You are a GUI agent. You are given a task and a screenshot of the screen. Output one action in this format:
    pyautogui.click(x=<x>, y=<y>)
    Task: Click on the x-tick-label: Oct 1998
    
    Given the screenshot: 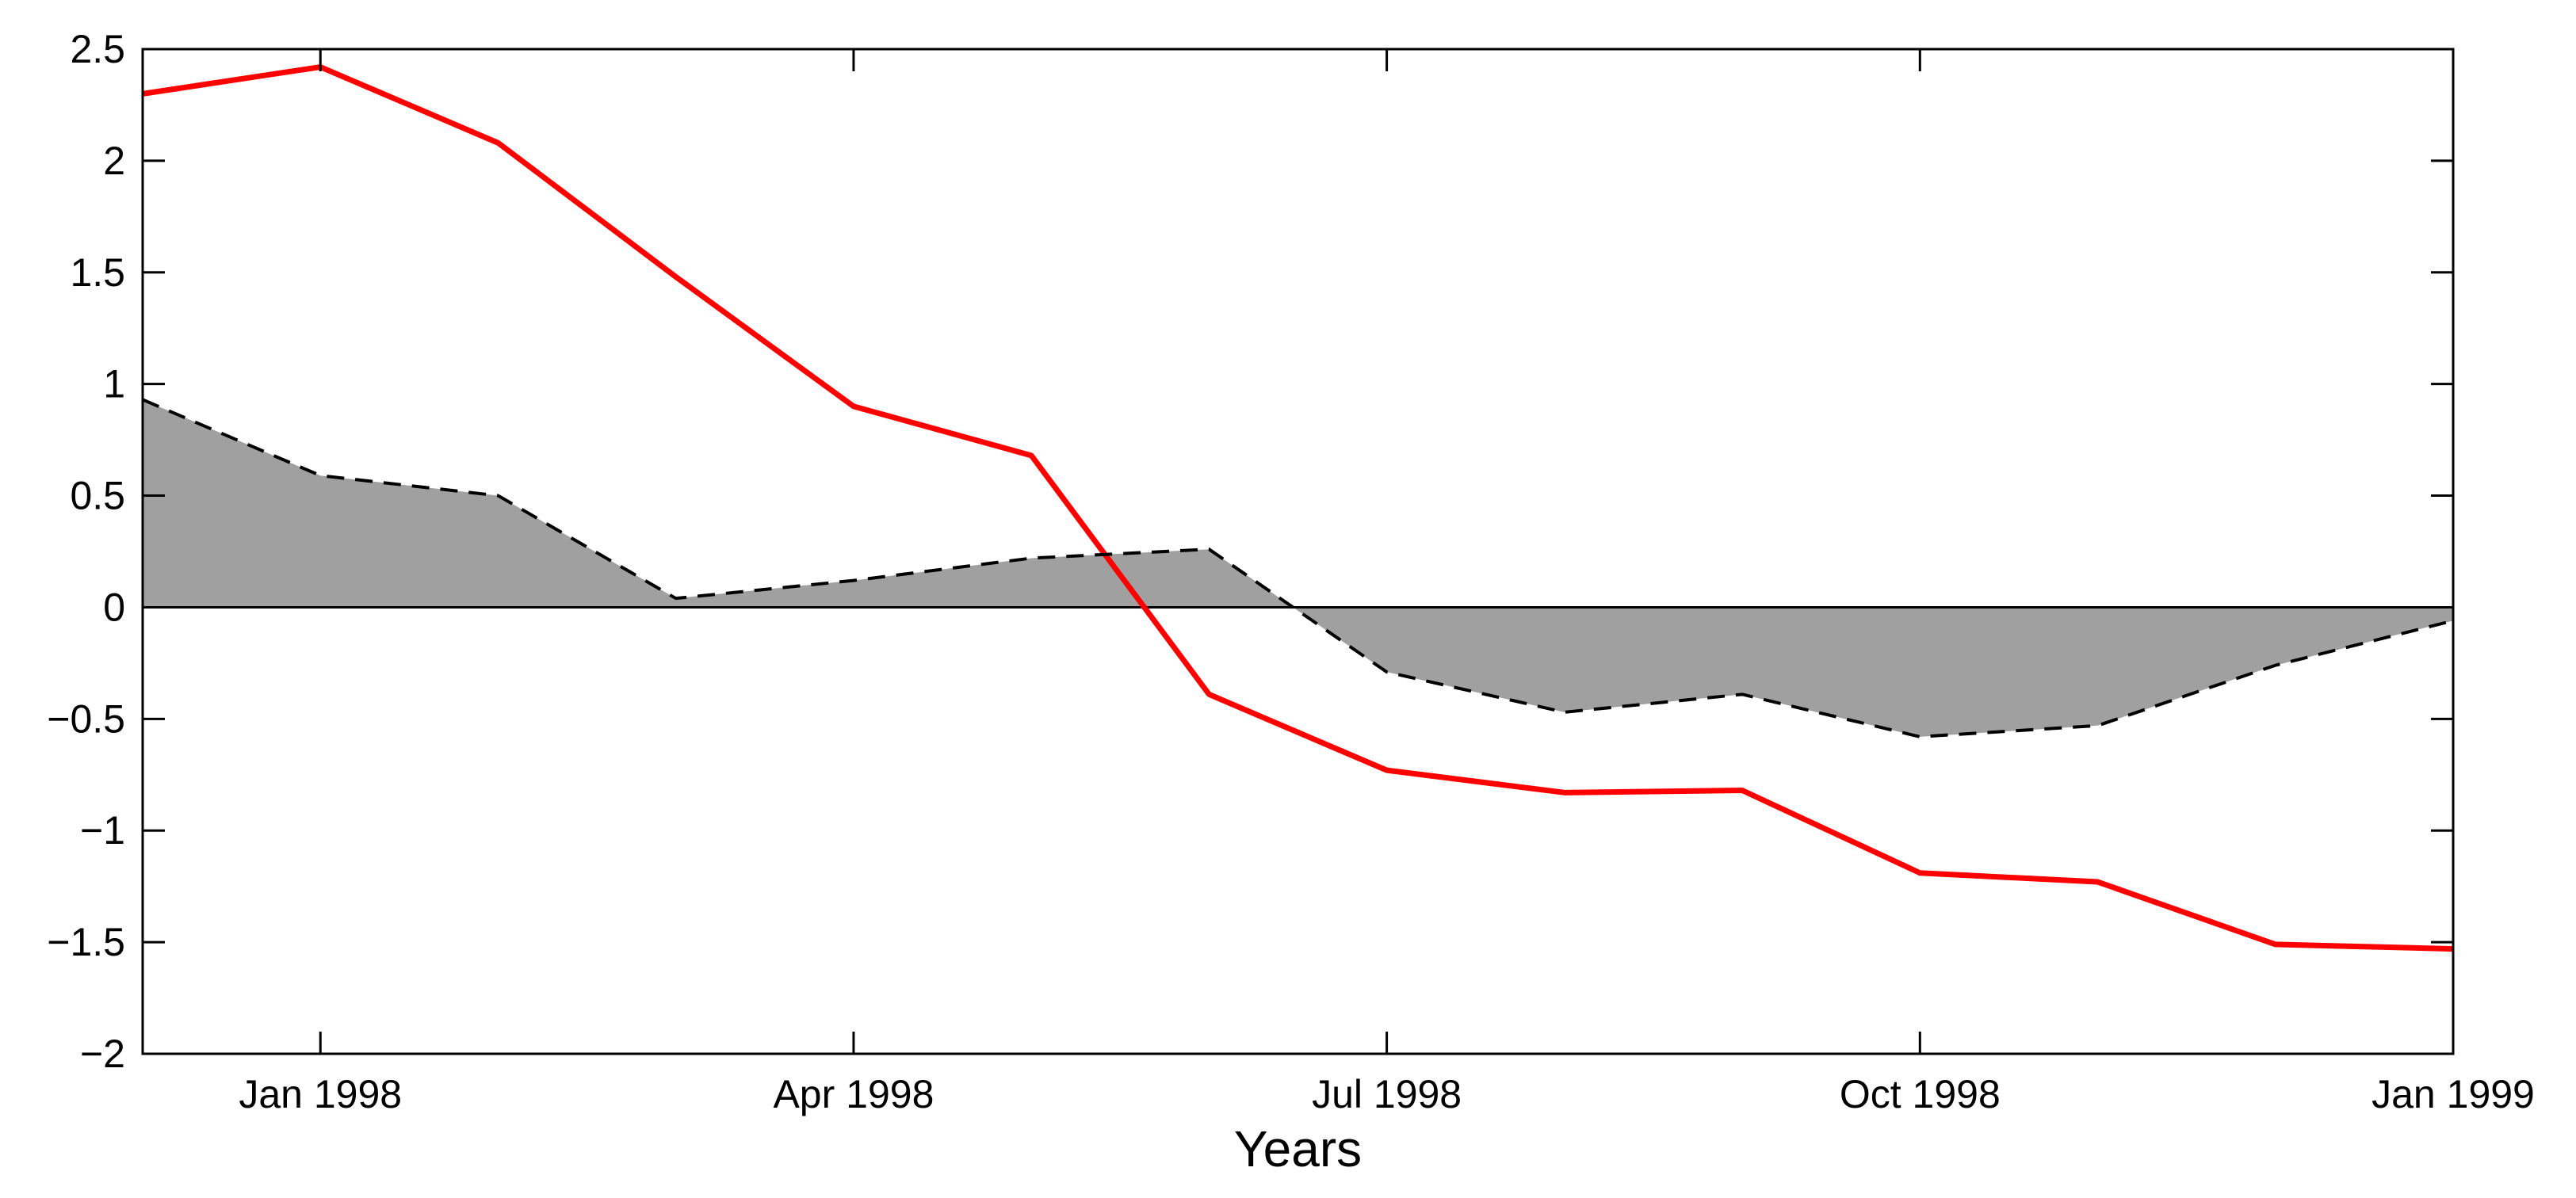 What is the action you would take?
    pyautogui.click(x=1920, y=1094)
    